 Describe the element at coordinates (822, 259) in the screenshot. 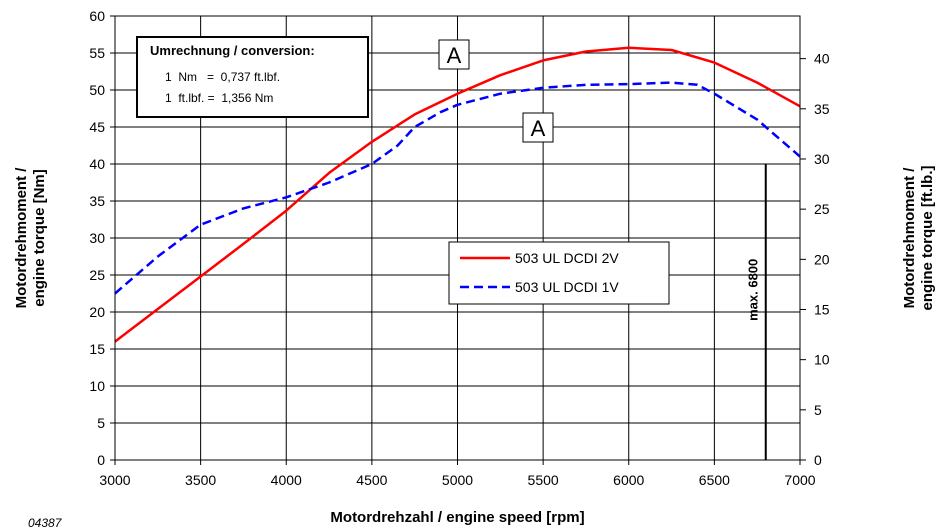

I see `y2-tick-label: 20` at that location.